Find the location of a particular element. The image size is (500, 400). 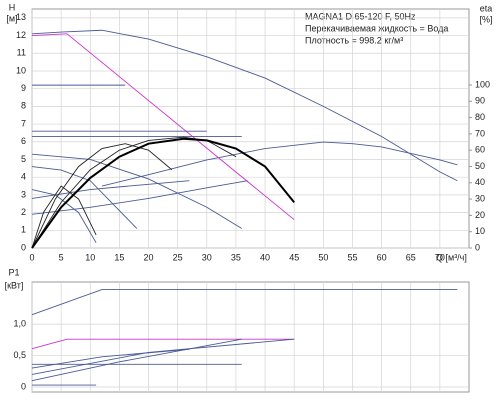

y-tick-label: 3 is located at coordinates (23, 194).